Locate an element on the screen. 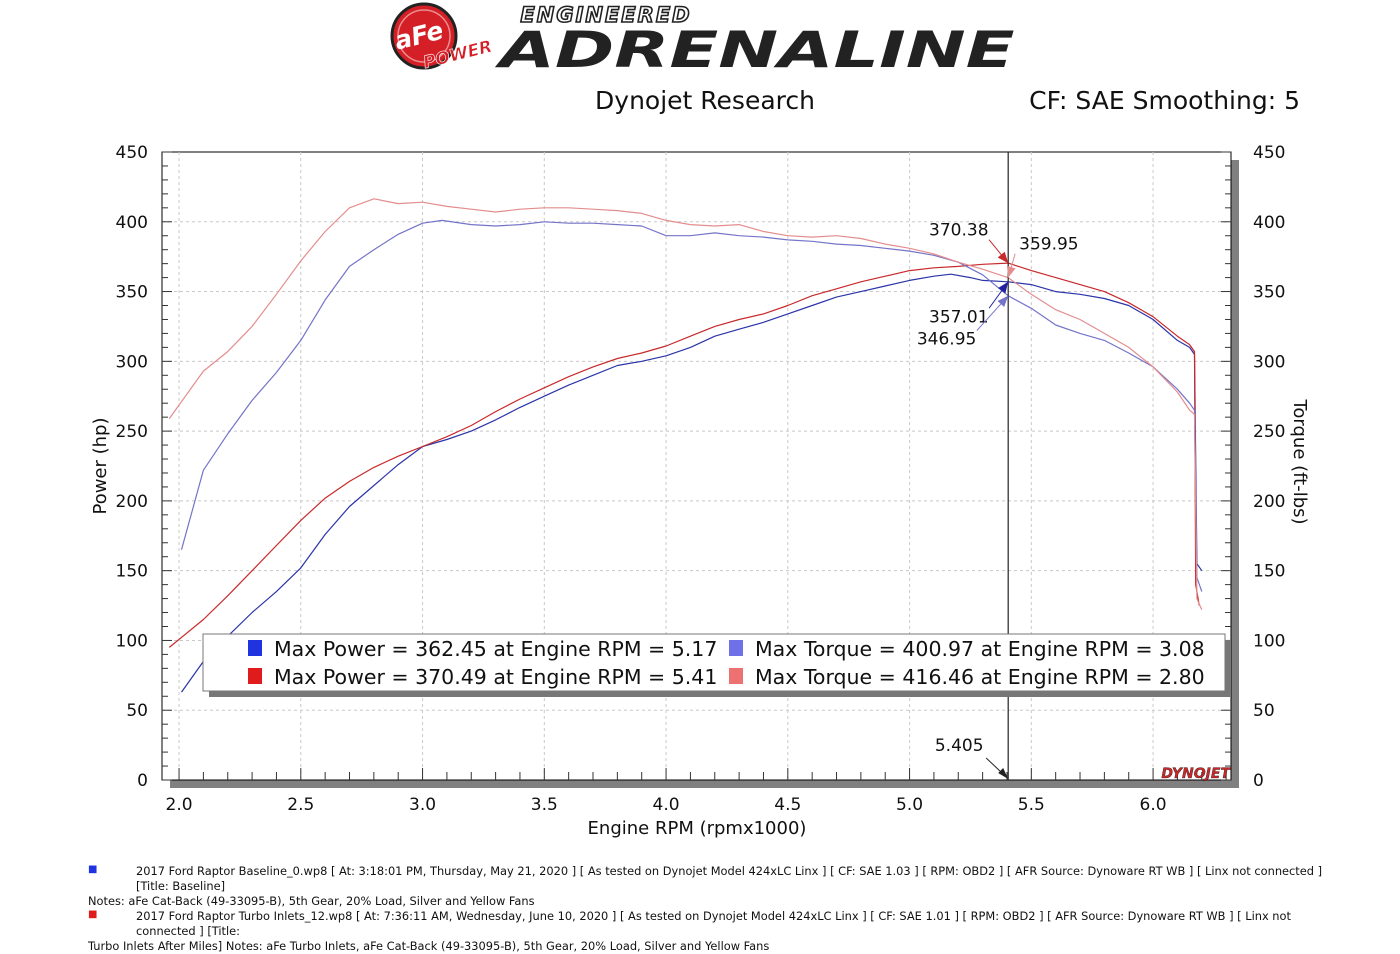  y-tick-label-right: 200 is located at coordinates (1269, 502).